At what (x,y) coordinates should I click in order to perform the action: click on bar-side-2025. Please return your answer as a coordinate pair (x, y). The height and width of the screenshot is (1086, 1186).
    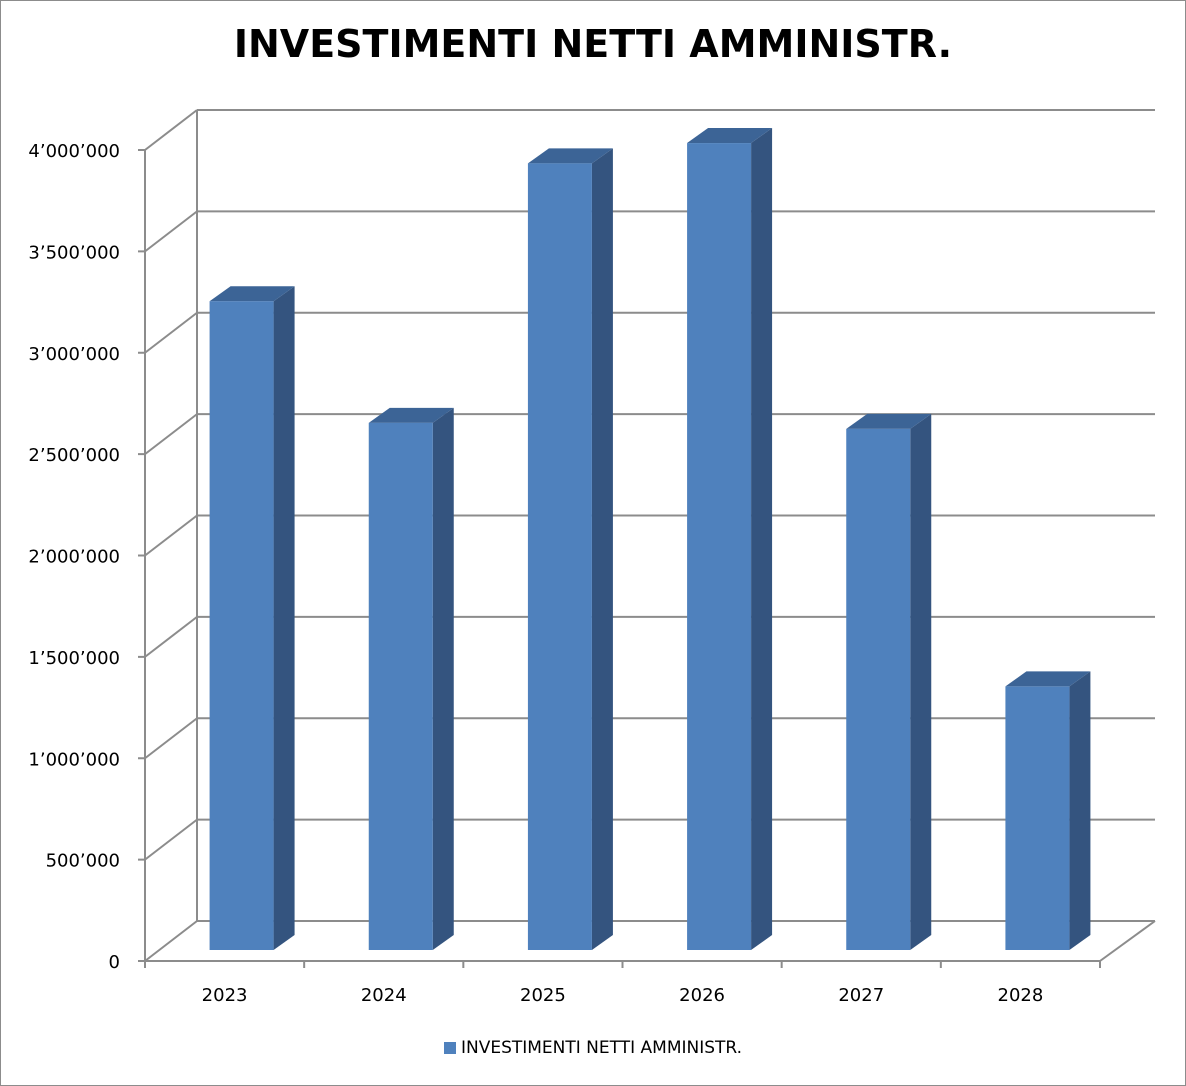
    Looking at the image, I should click on (602, 549).